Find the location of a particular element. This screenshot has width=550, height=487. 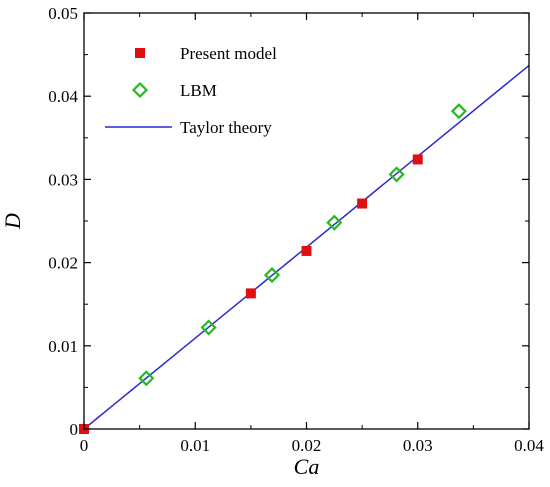

legend-marker-lbm is located at coordinates (140, 90).